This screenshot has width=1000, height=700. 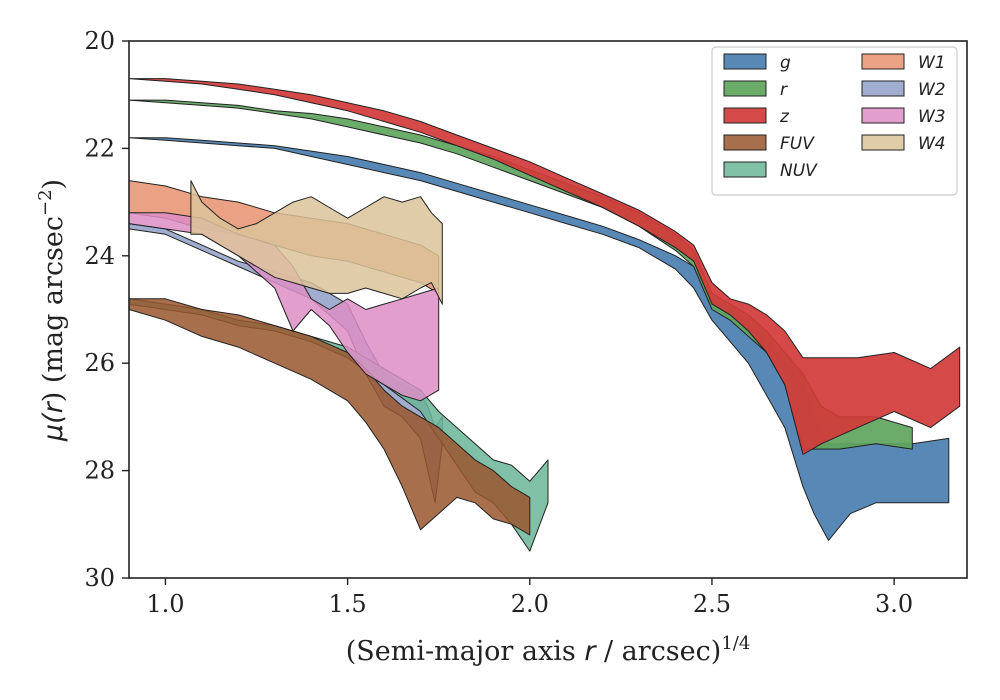 What do you see at coordinates (745, 61) in the screenshot?
I see `legend-swatch-g` at bounding box center [745, 61].